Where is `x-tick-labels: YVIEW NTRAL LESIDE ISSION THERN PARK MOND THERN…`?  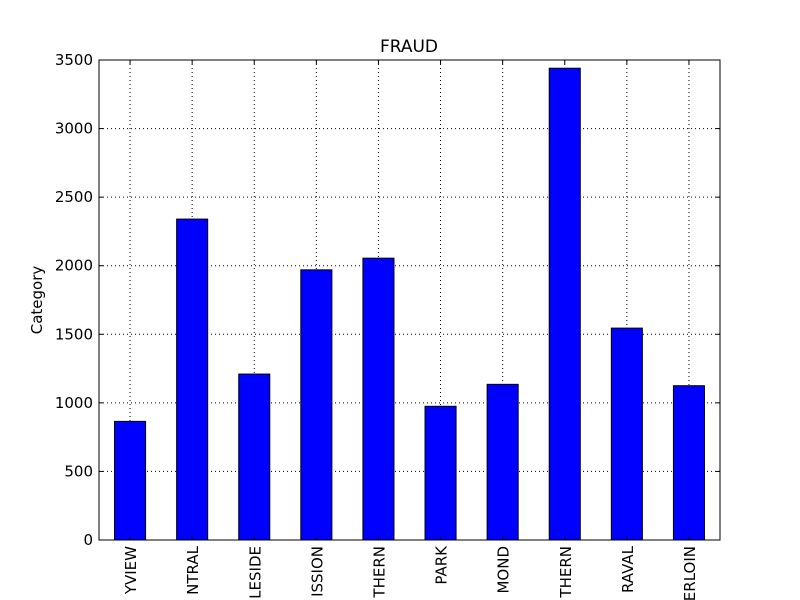
x-tick-labels: YVIEW NTRAL LESIDE ISSION THERN PARK MOND THERN… is located at coordinates (410, 572).